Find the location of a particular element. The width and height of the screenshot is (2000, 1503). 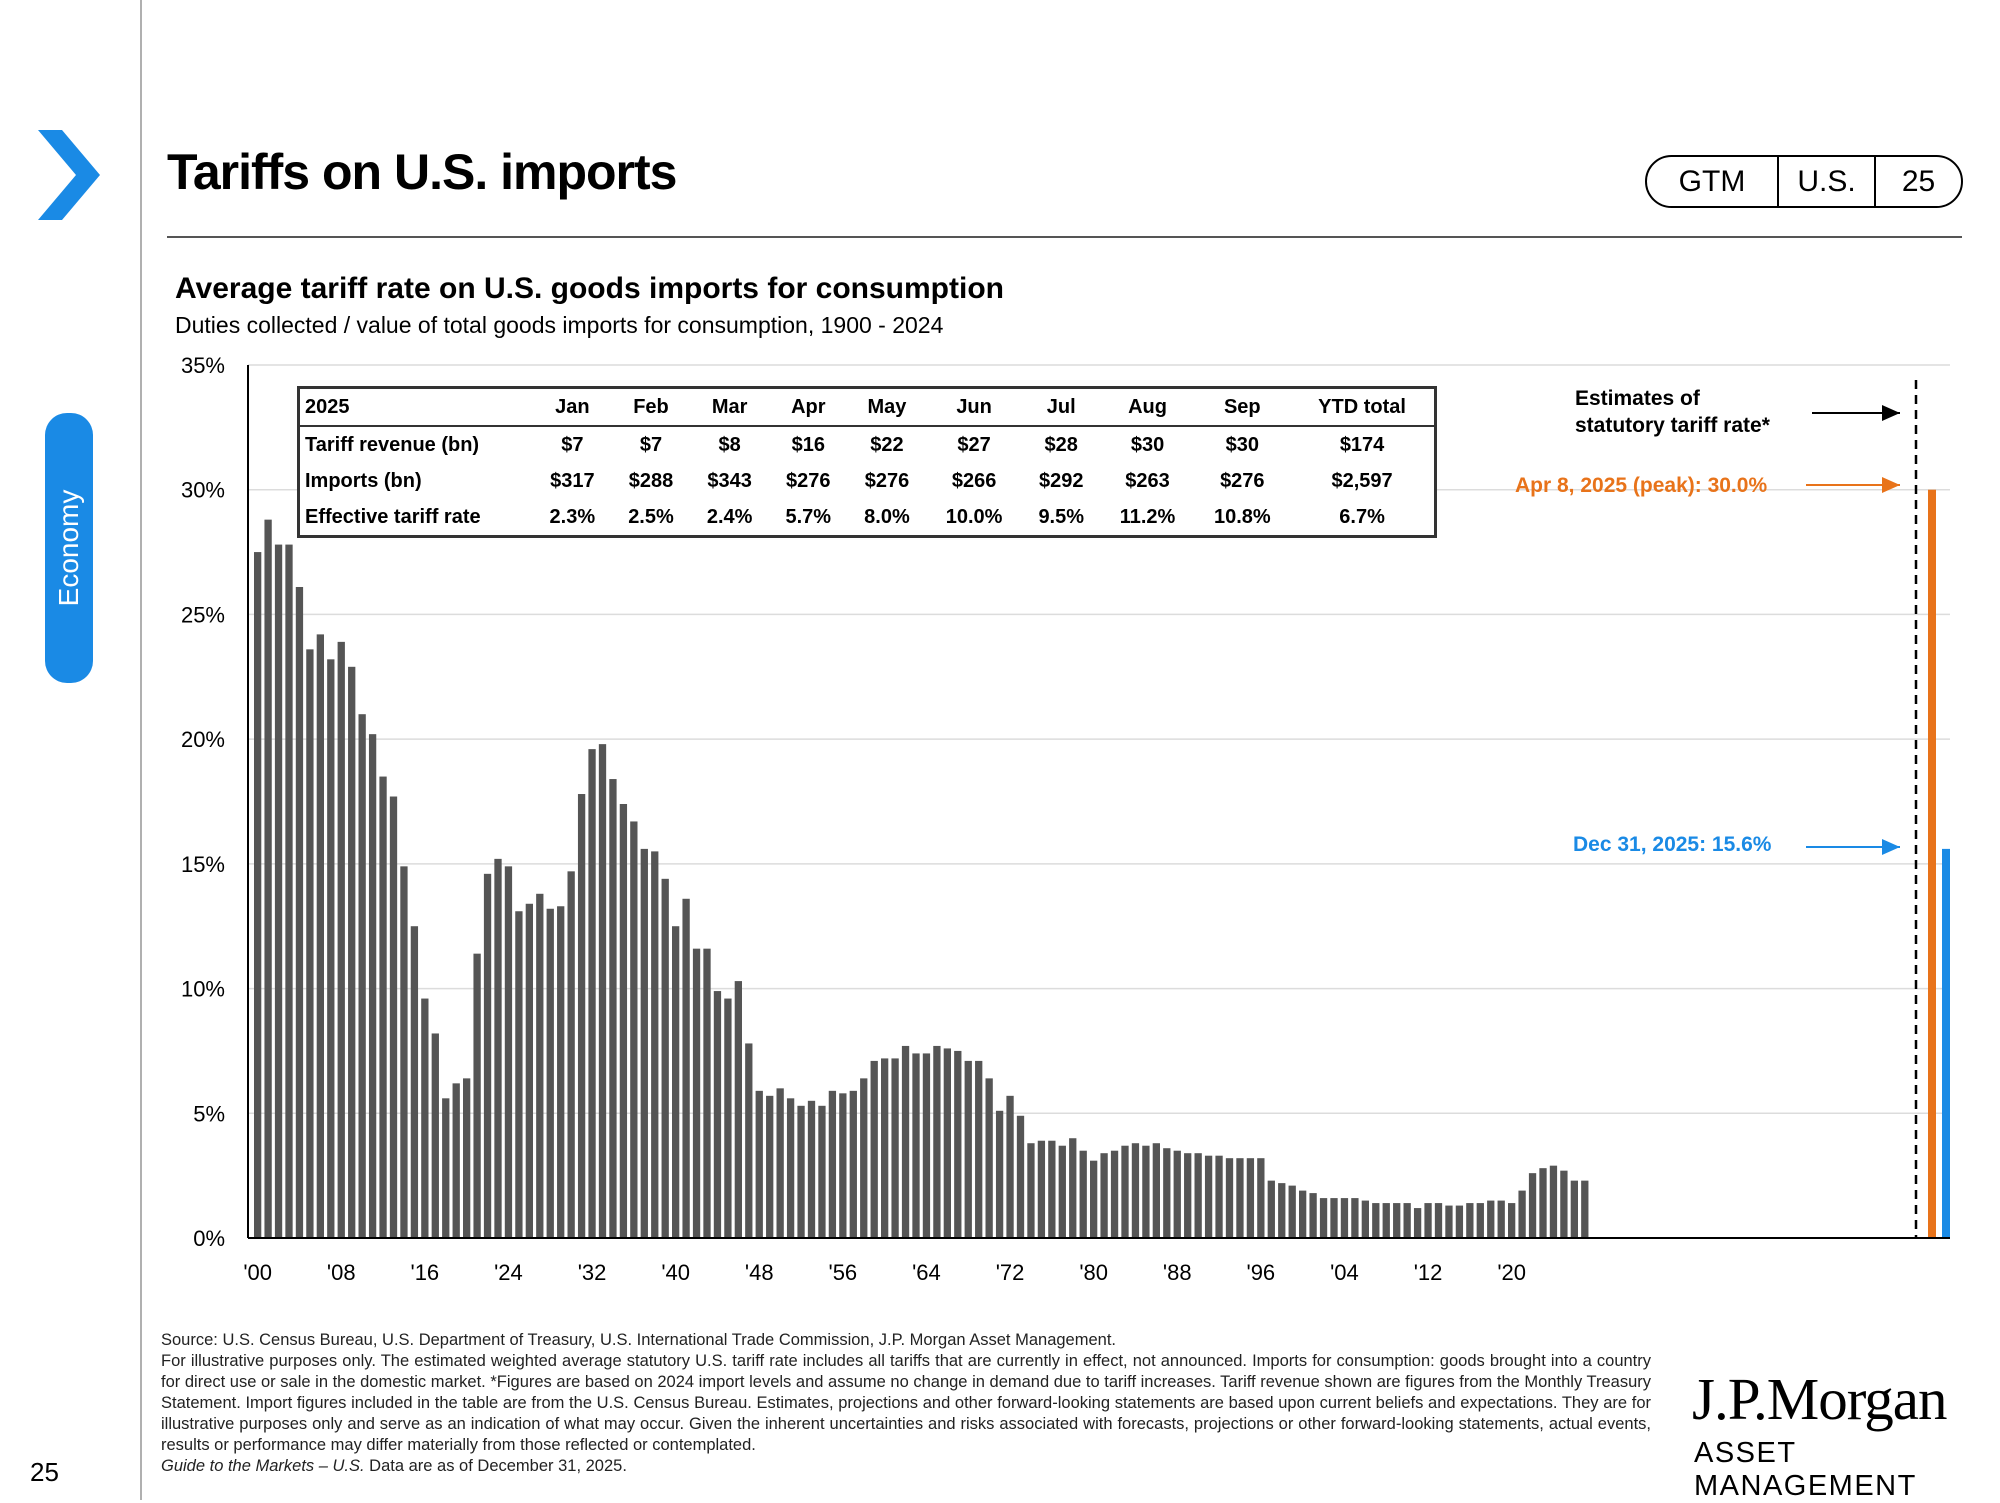

pill-region: U.S. is located at coordinates (1827, 181).